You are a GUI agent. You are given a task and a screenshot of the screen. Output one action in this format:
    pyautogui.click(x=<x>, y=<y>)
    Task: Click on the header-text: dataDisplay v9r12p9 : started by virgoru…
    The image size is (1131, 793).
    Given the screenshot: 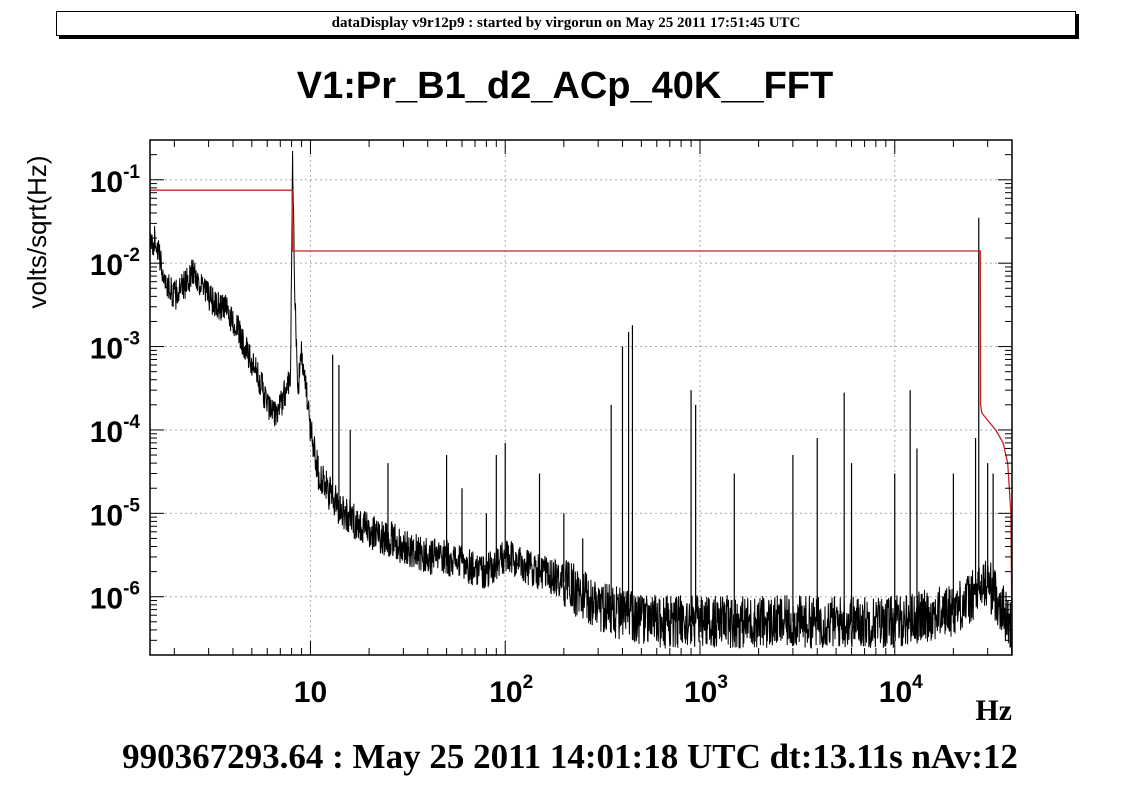 What is the action you would take?
    pyautogui.click(x=566, y=23)
    